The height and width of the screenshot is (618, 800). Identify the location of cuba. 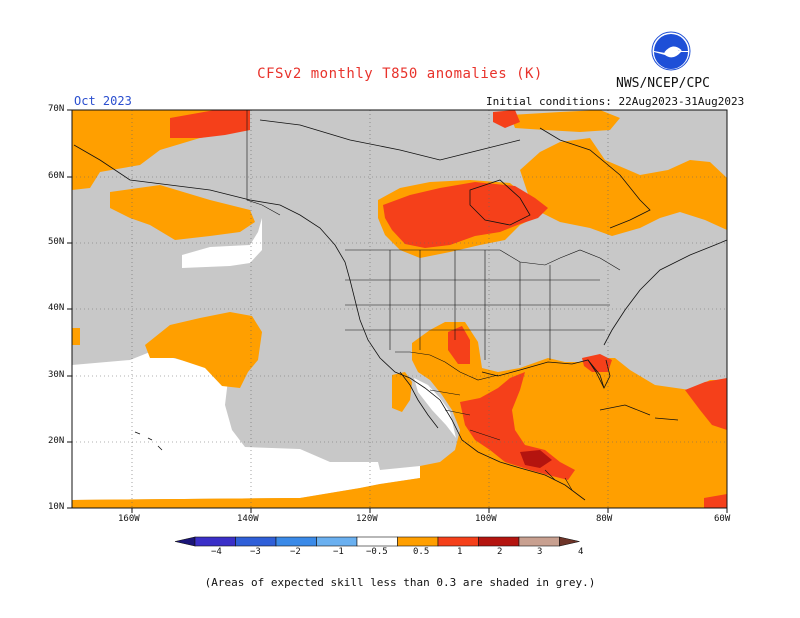
(625, 410).